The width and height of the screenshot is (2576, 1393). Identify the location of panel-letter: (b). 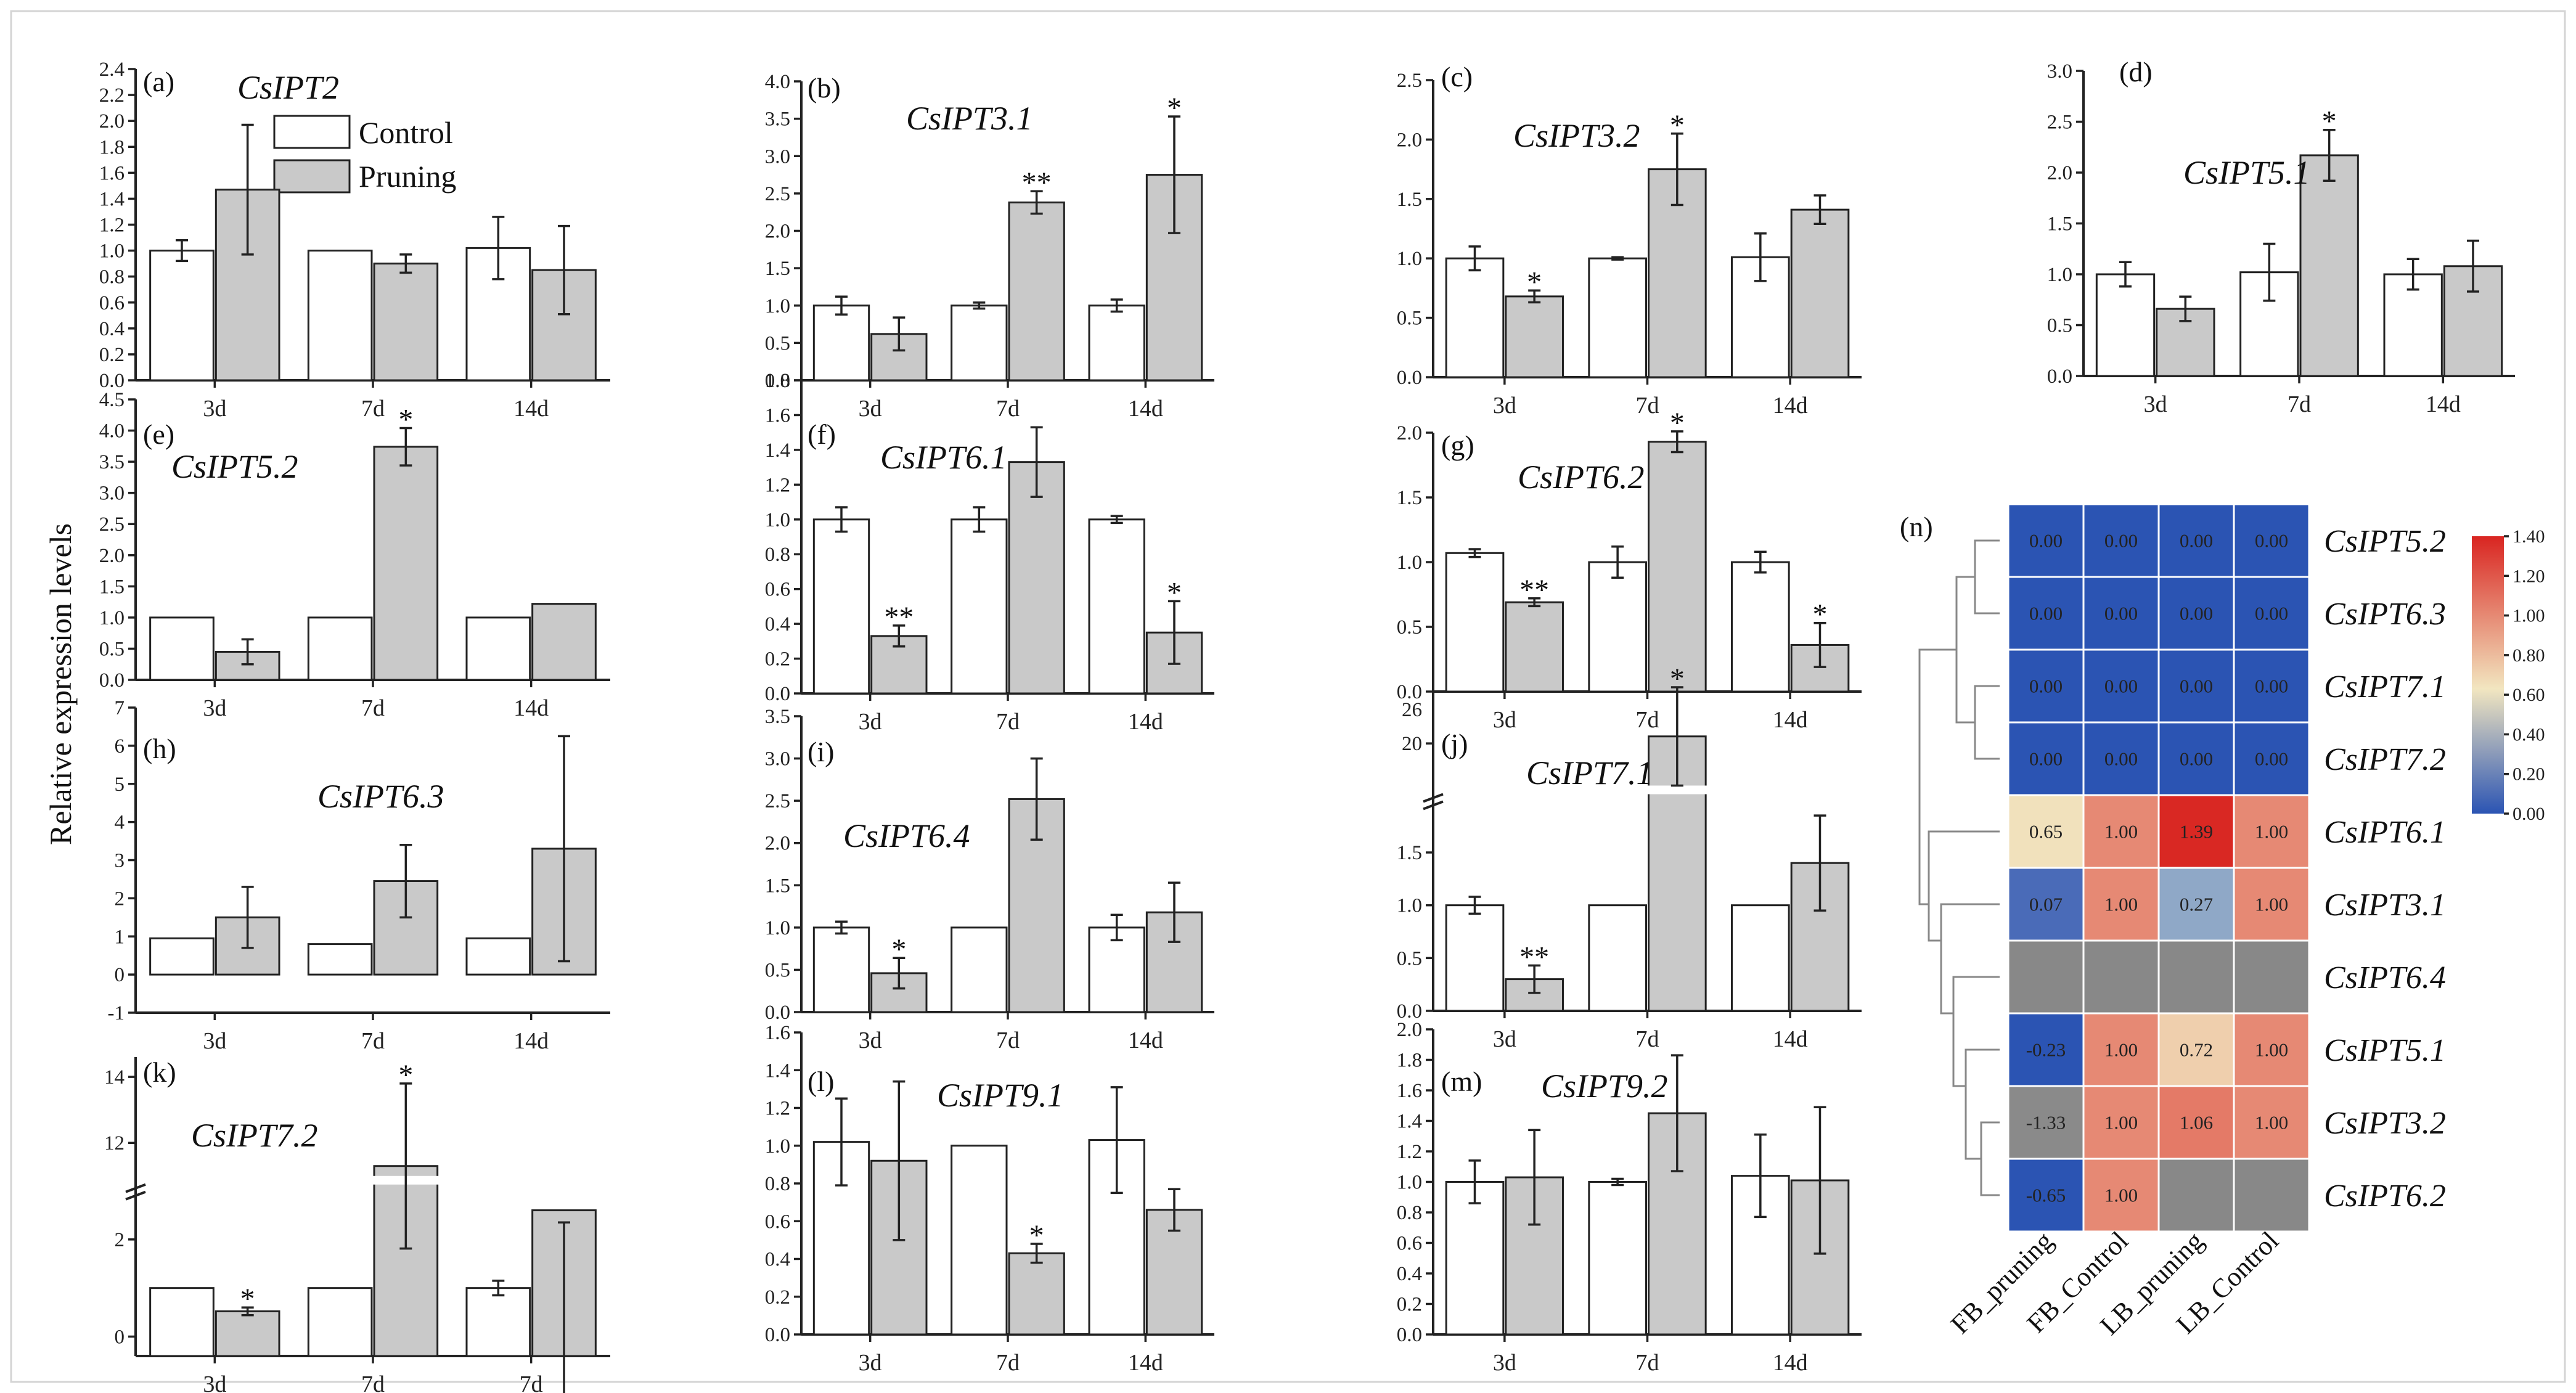
(824, 88).